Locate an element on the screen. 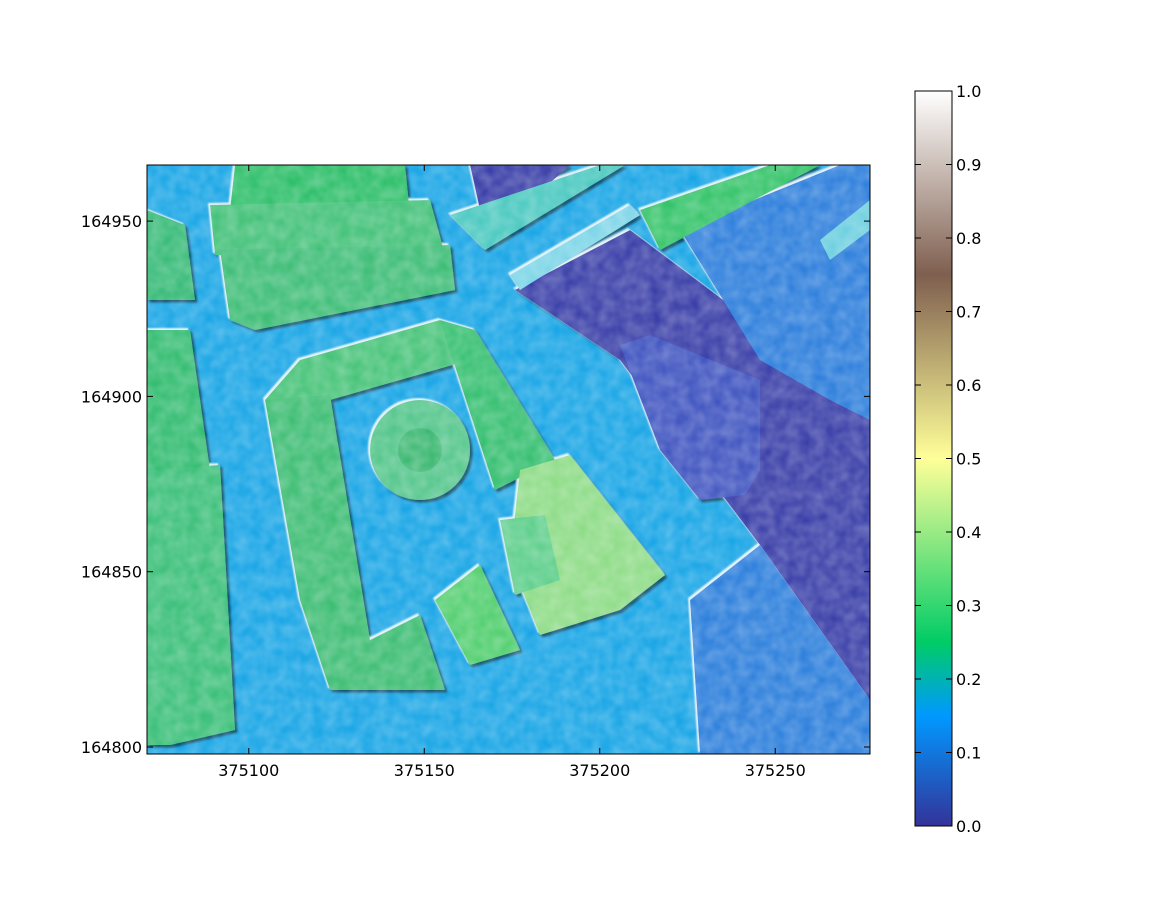 This screenshot has height=918, width=1167. colorbar-tick-label: 0.4 is located at coordinates (968, 532).